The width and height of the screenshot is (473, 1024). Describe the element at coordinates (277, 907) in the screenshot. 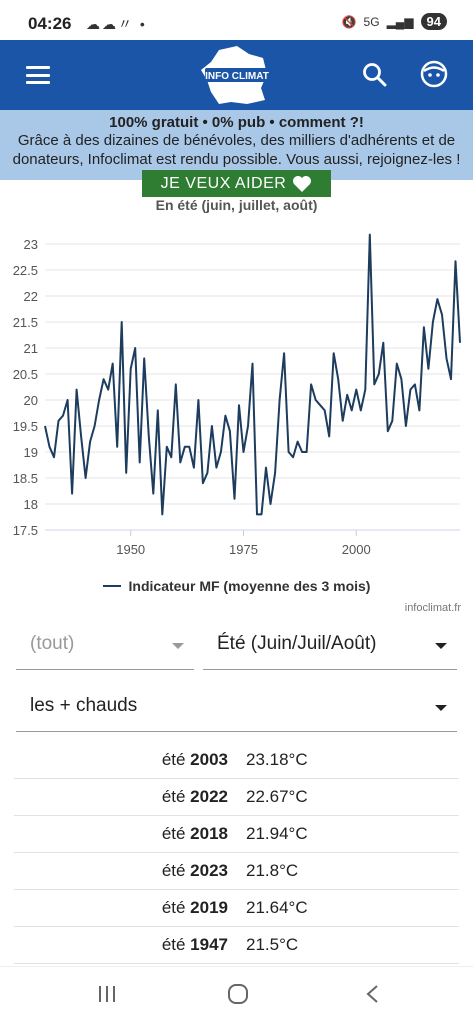

I see `ranking-value: 21.64°C` at that location.